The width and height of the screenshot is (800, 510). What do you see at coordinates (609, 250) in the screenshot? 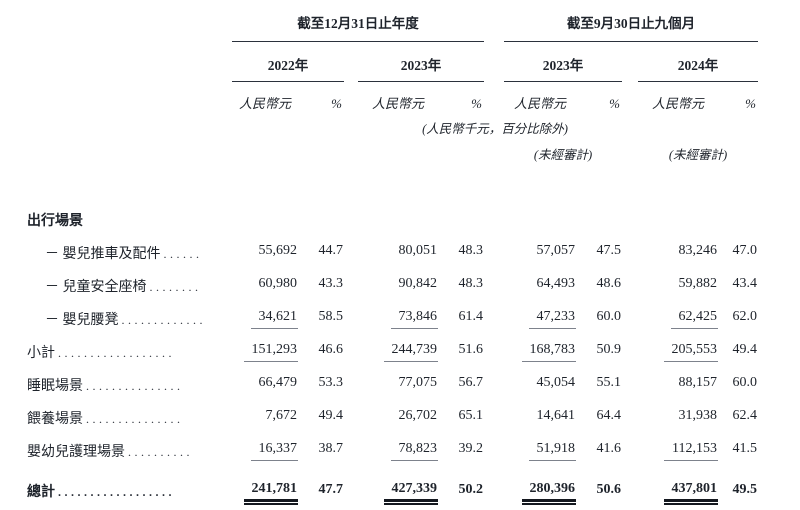
I see `cell-value: 47.5` at bounding box center [609, 250].